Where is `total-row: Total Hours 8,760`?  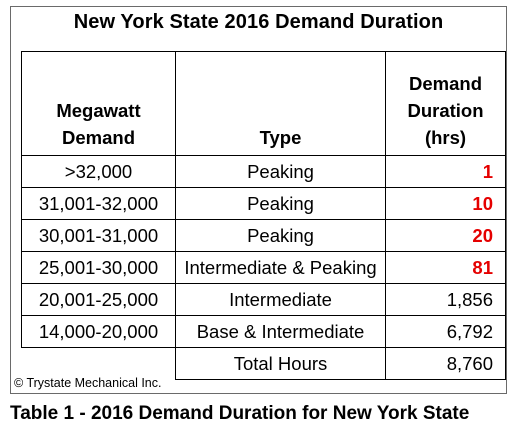
total-row: Total Hours 8,760 is located at coordinates (263, 363).